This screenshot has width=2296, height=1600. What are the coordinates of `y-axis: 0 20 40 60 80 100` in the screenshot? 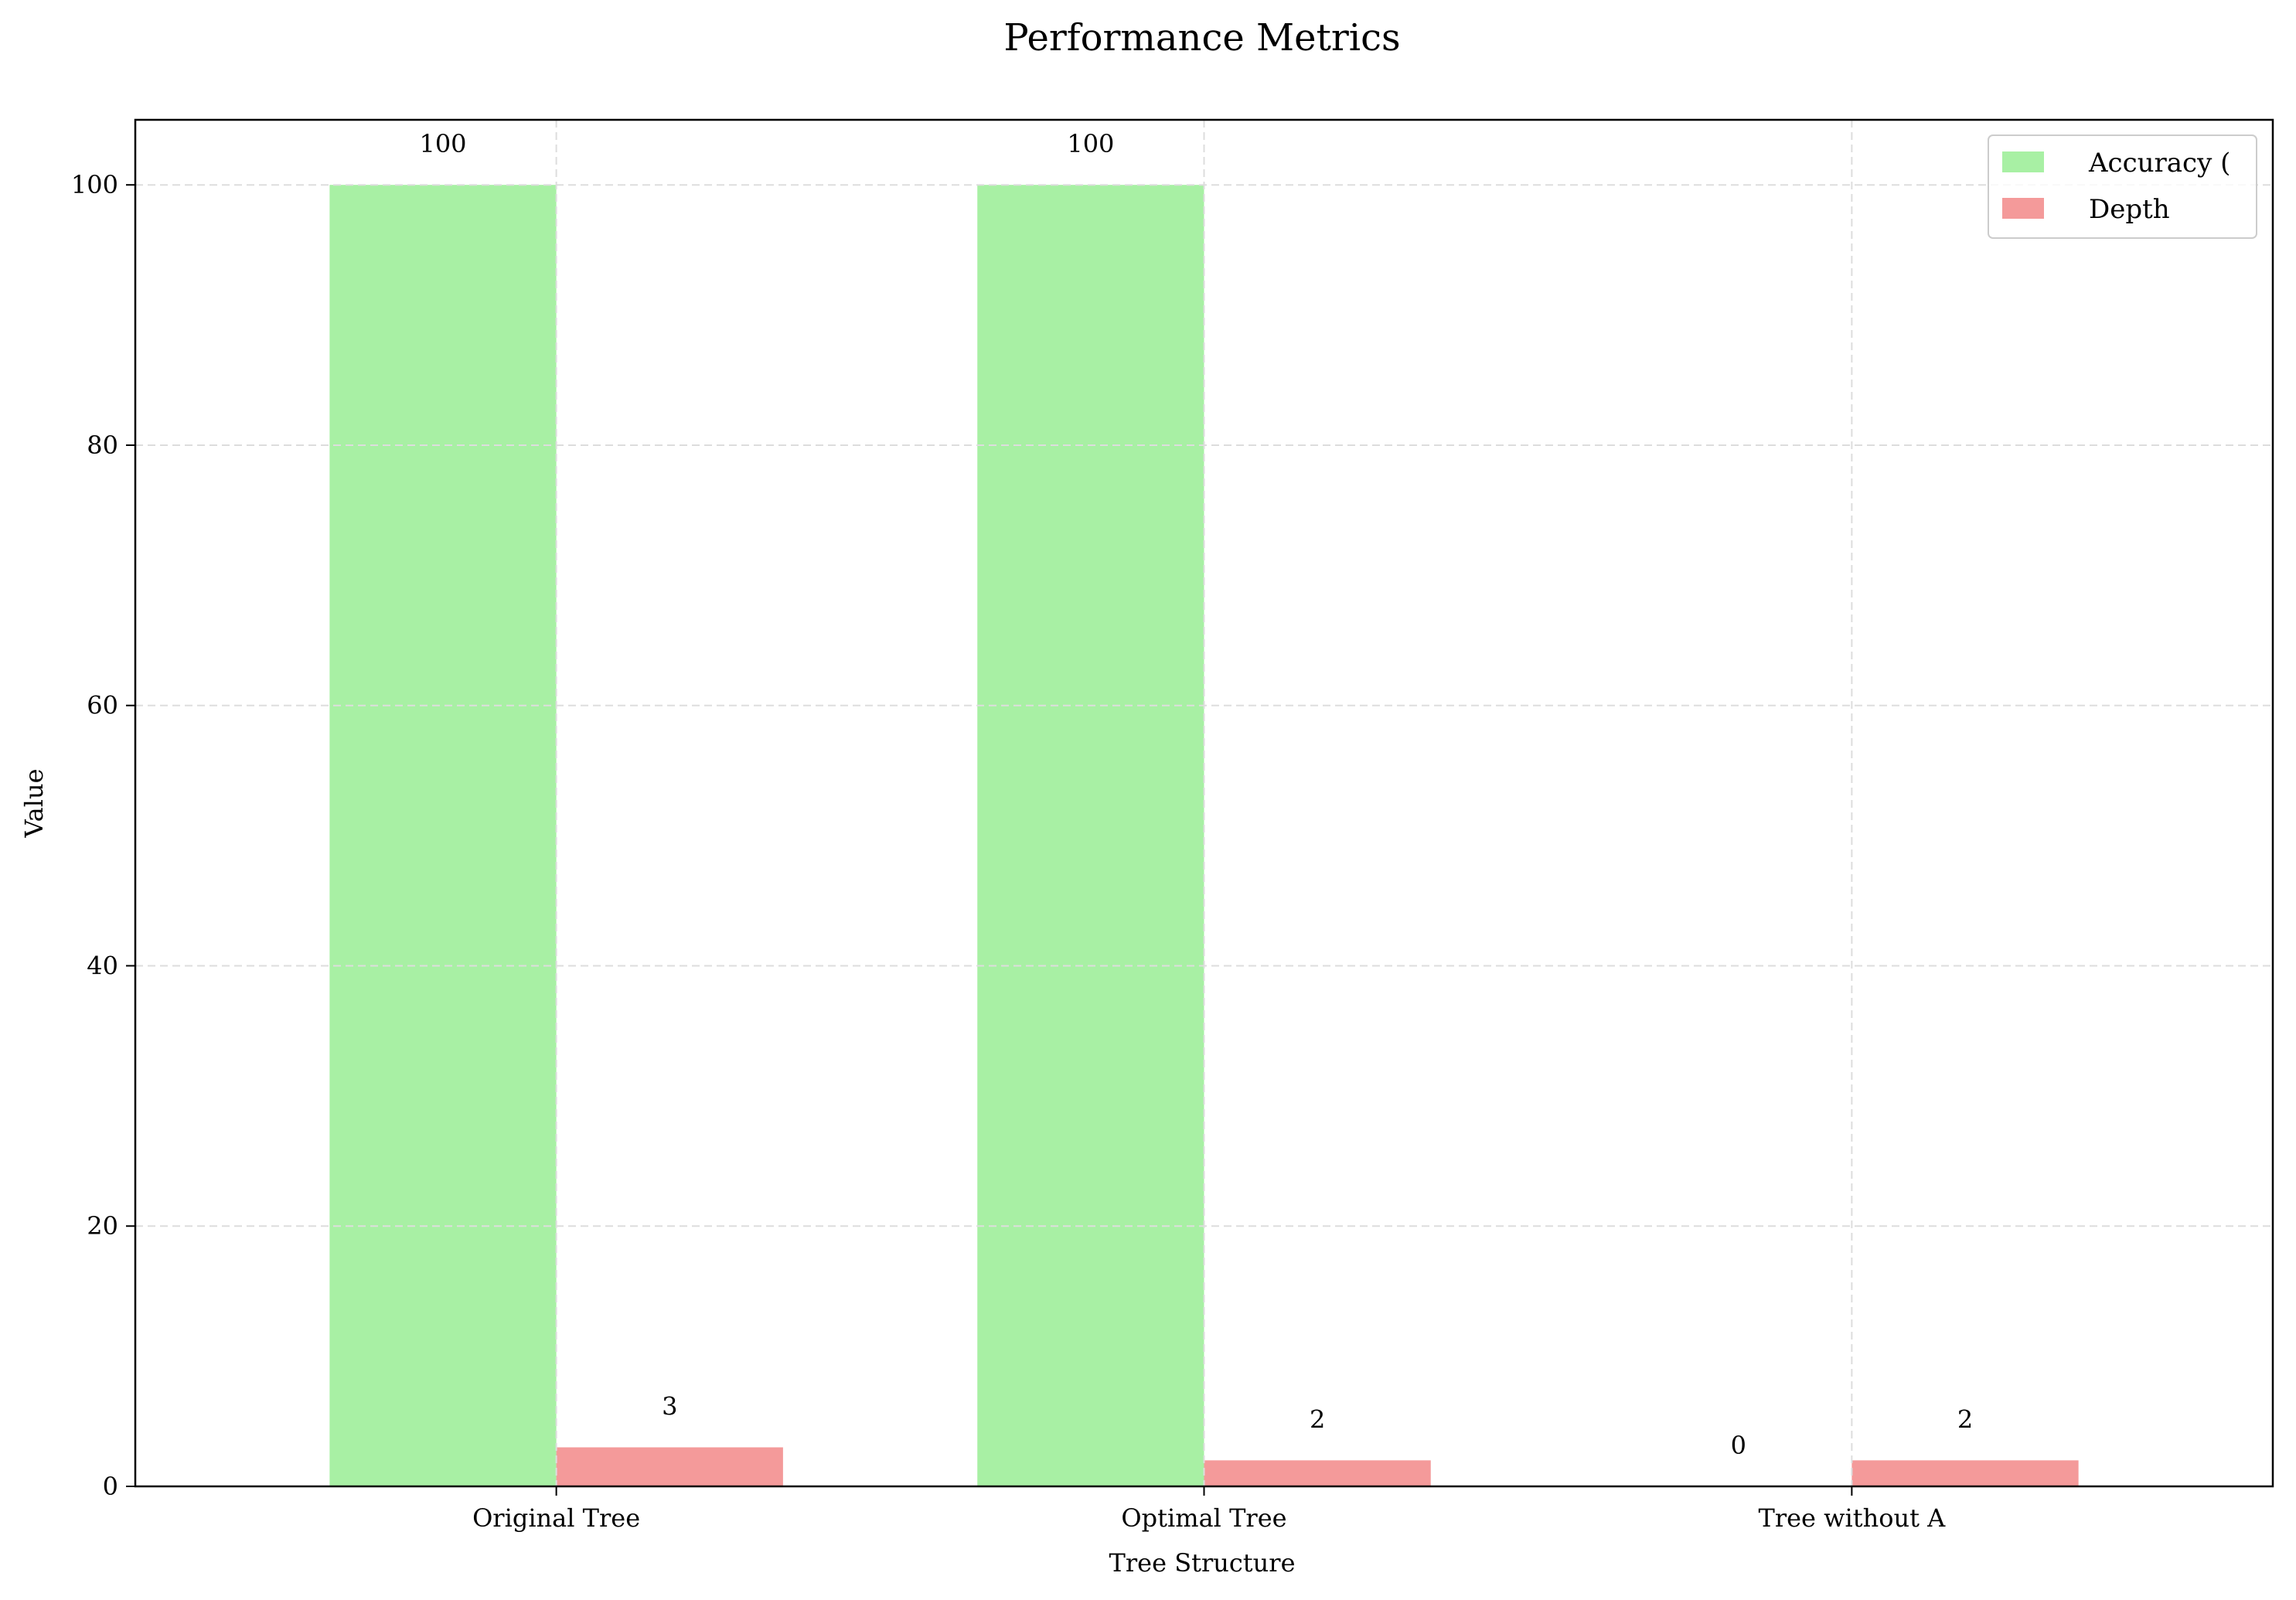 It's located at (103, 835).